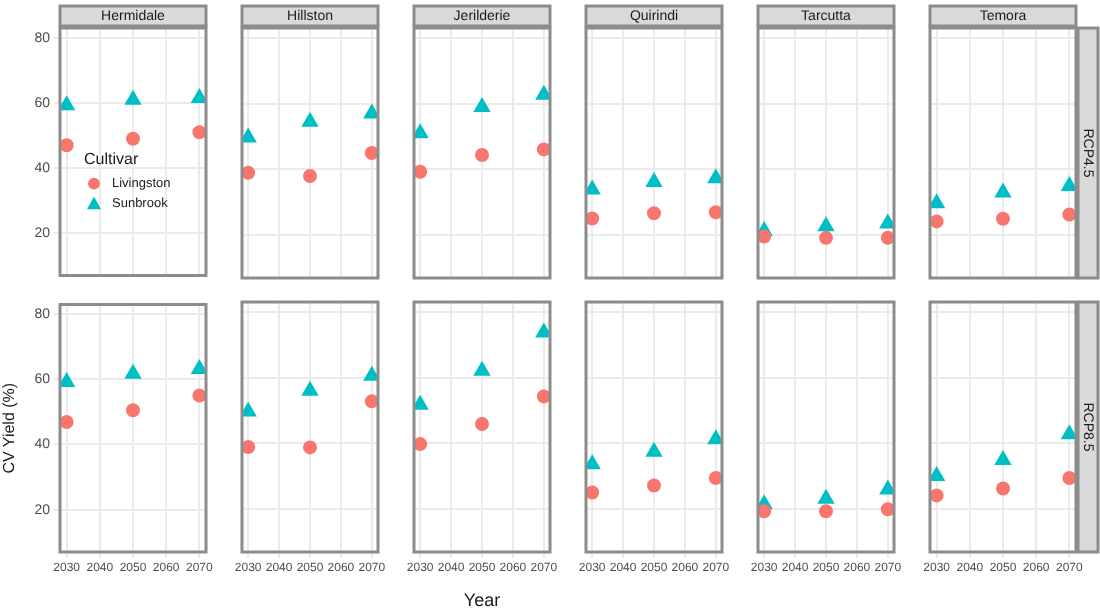 The image size is (1100, 612). Describe the element at coordinates (482, 600) in the screenshot. I see `x-axis-title: Year` at that location.